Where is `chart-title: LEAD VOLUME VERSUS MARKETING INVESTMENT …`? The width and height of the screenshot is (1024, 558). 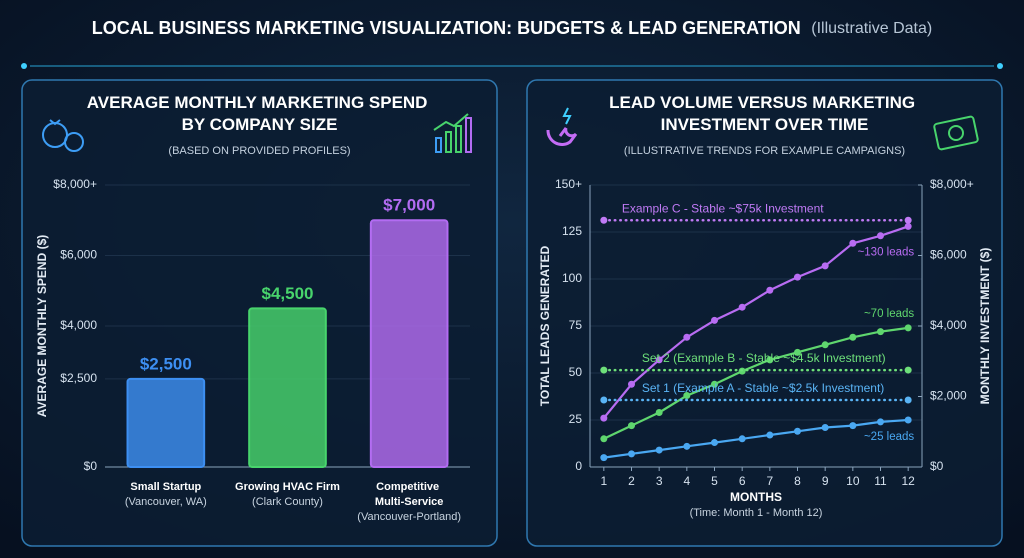
chart-title: LEAD VOLUME VERSUS MARKETING INVESTMENT … is located at coordinates (764, 113).